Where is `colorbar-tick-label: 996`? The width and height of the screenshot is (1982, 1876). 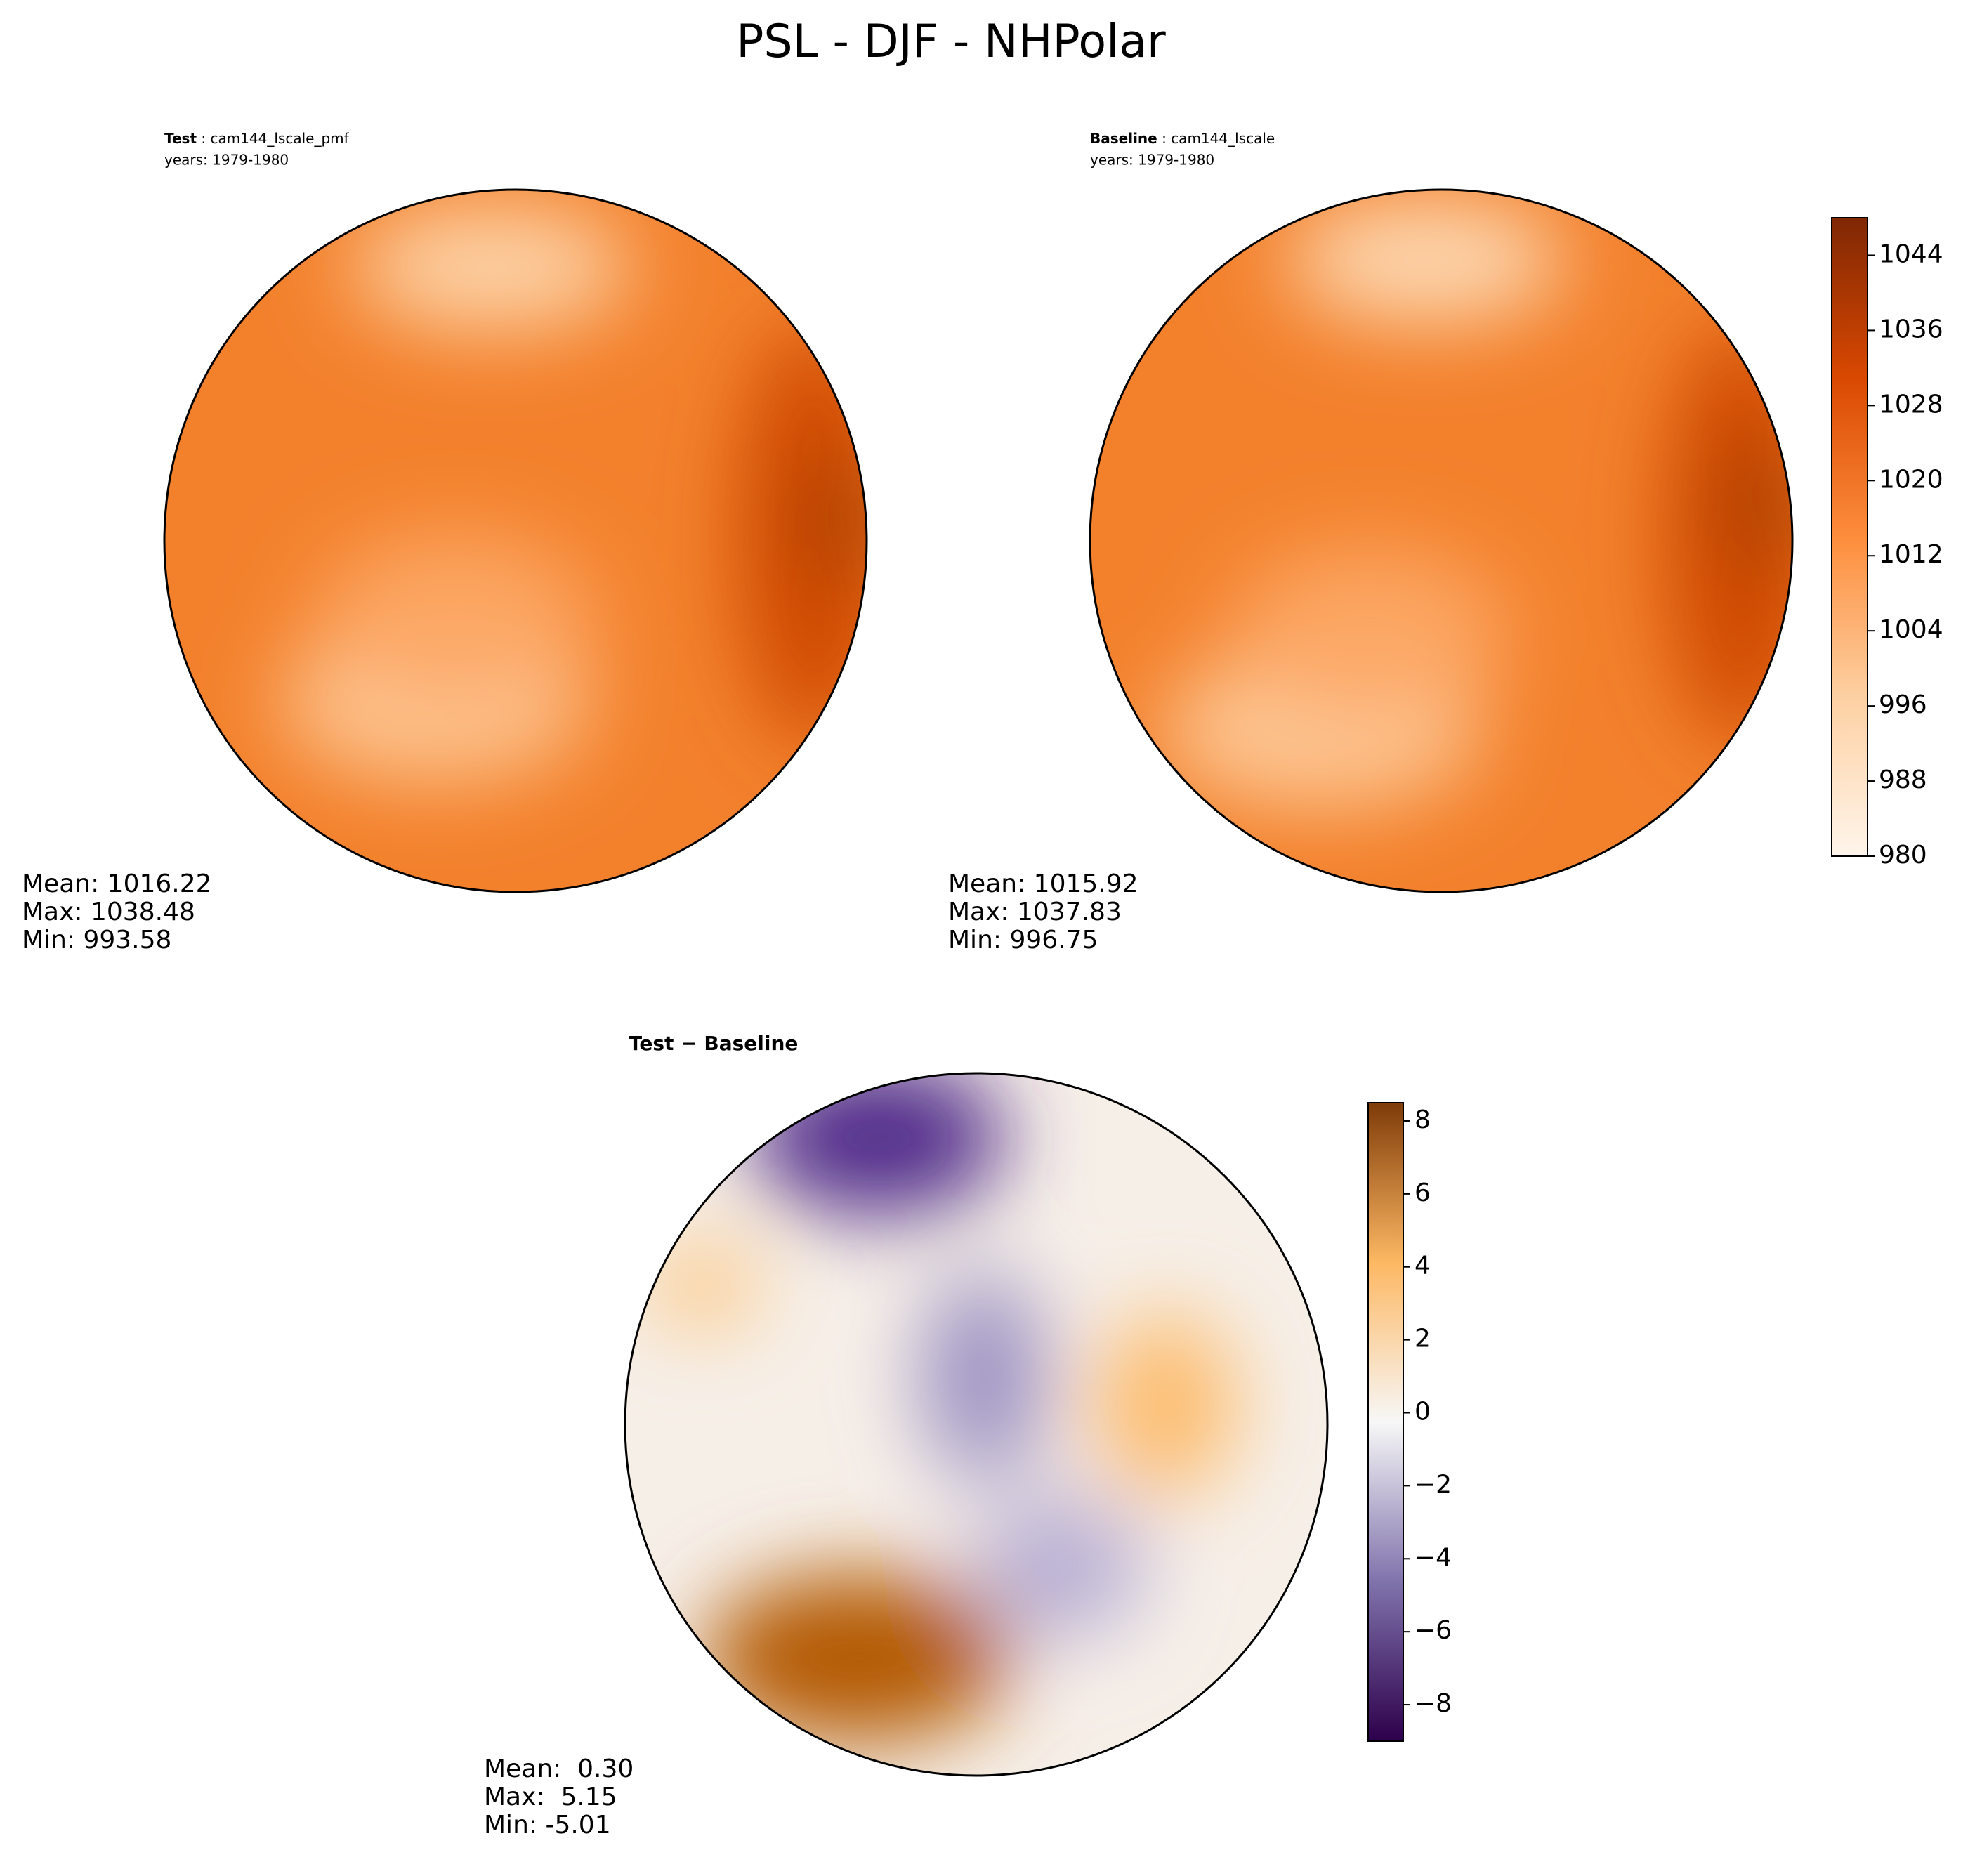 colorbar-tick-label: 996 is located at coordinates (1903, 705).